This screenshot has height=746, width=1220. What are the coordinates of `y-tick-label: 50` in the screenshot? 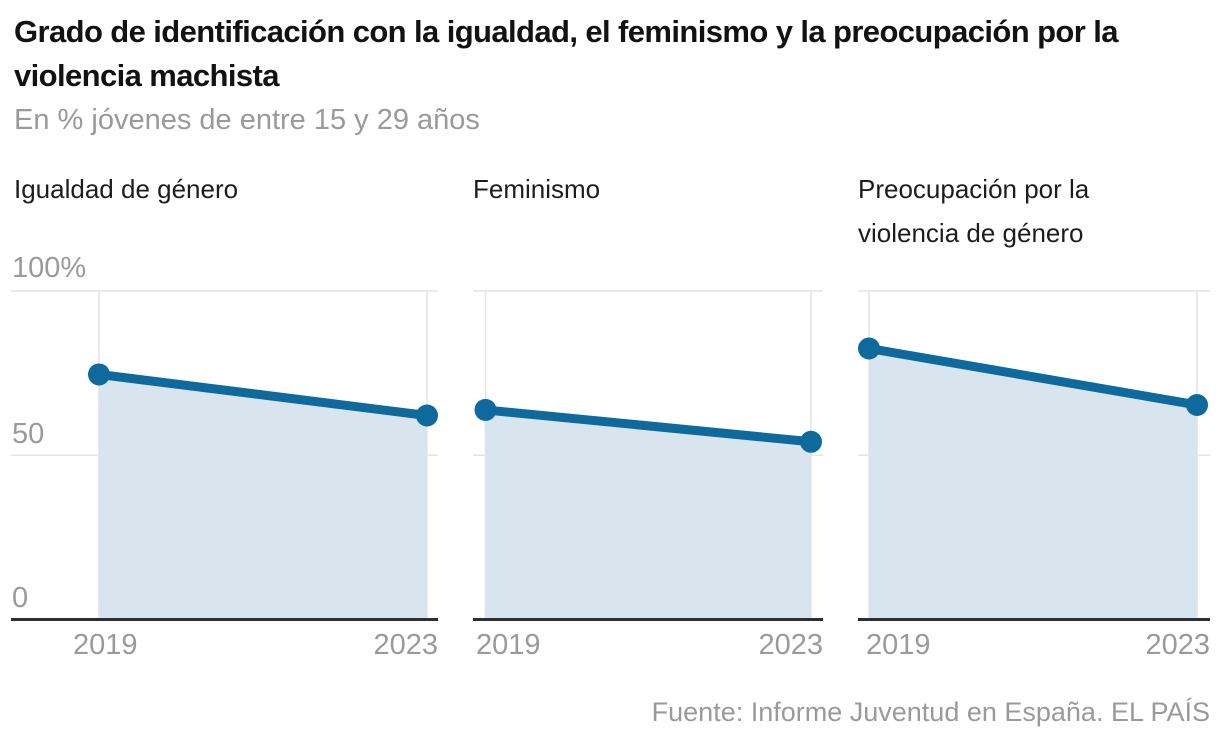 It's located at (28, 434).